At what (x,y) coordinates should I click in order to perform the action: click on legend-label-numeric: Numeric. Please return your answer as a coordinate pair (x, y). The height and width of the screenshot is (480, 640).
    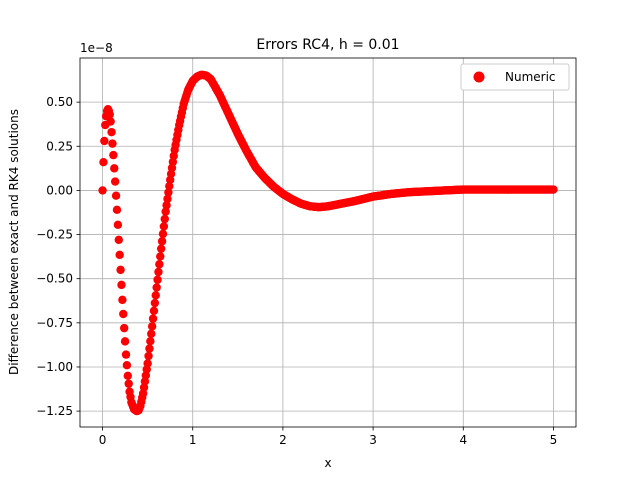
    Looking at the image, I should click on (530, 77).